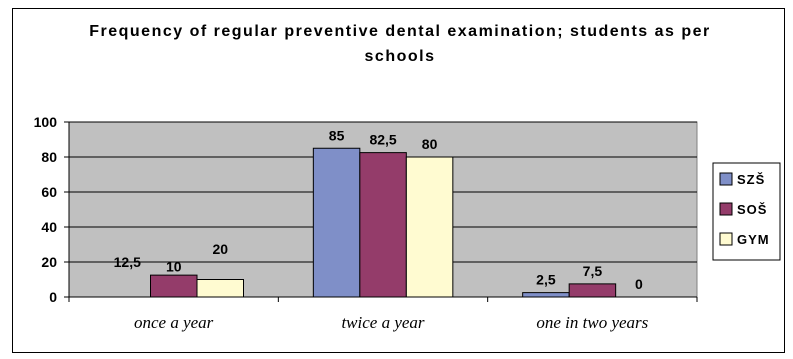 Image resolution: width=793 pixels, height=359 pixels. I want to click on legend-label-1: SZŠ, so click(751, 179).